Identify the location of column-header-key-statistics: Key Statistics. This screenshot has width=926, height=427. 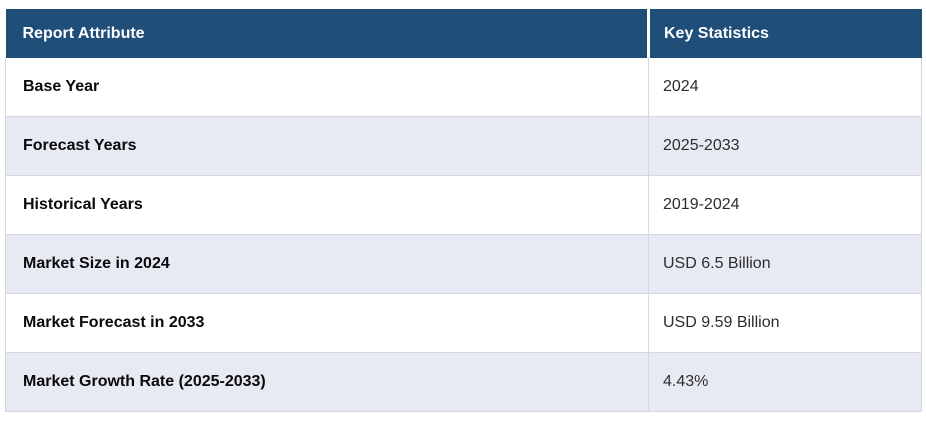
(785, 33).